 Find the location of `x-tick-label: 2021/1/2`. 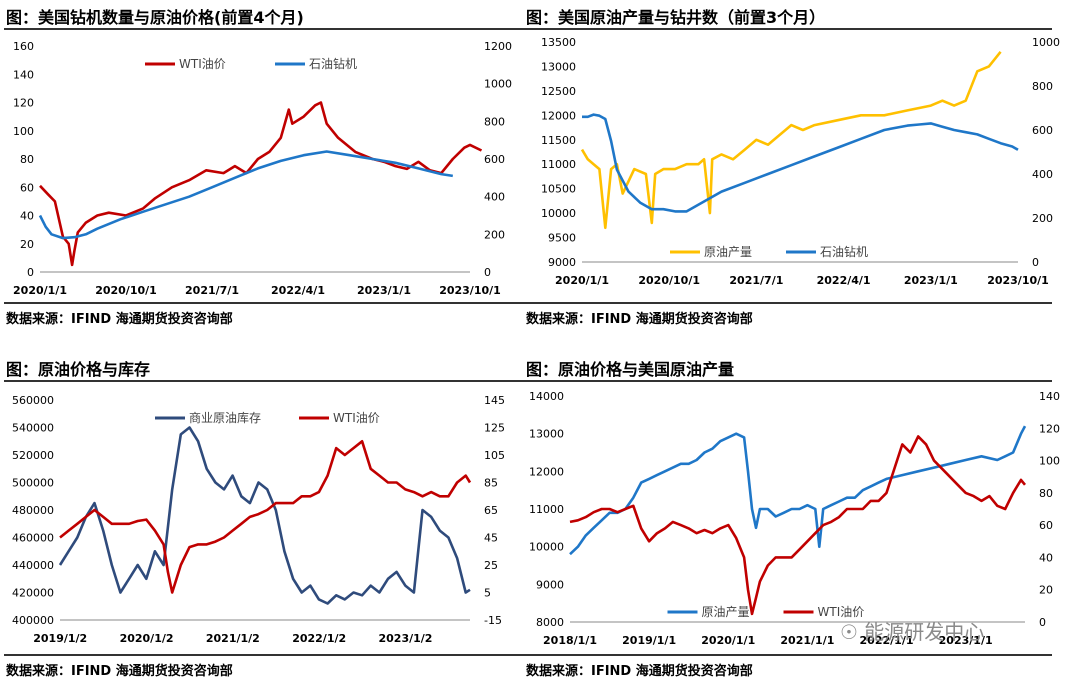

x-tick-label: 2021/1/2 is located at coordinates (233, 638).